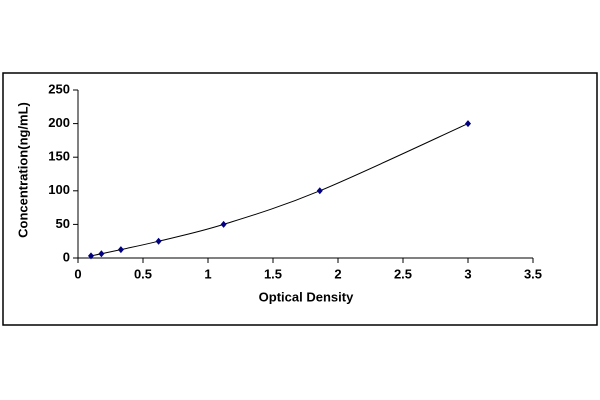 The width and height of the screenshot is (600, 400). I want to click on y-tick-label: 250, so click(59, 88).